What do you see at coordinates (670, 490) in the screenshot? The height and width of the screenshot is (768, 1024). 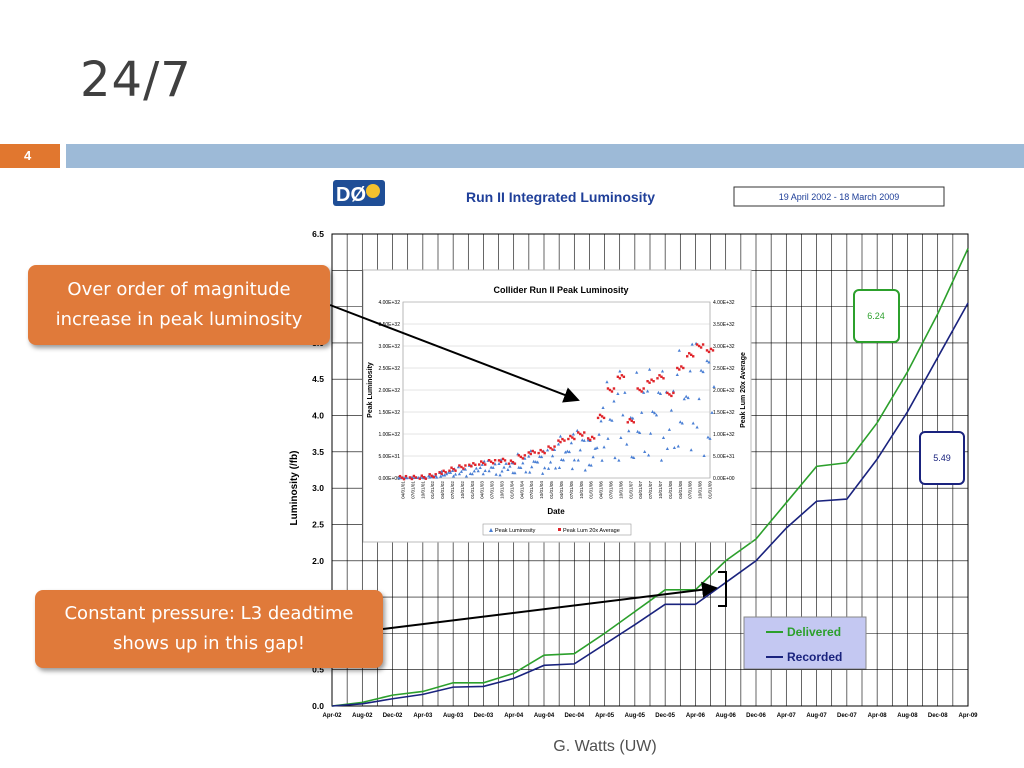 I see `inset-x-tick-label: 01/01/08` at bounding box center [670, 490].